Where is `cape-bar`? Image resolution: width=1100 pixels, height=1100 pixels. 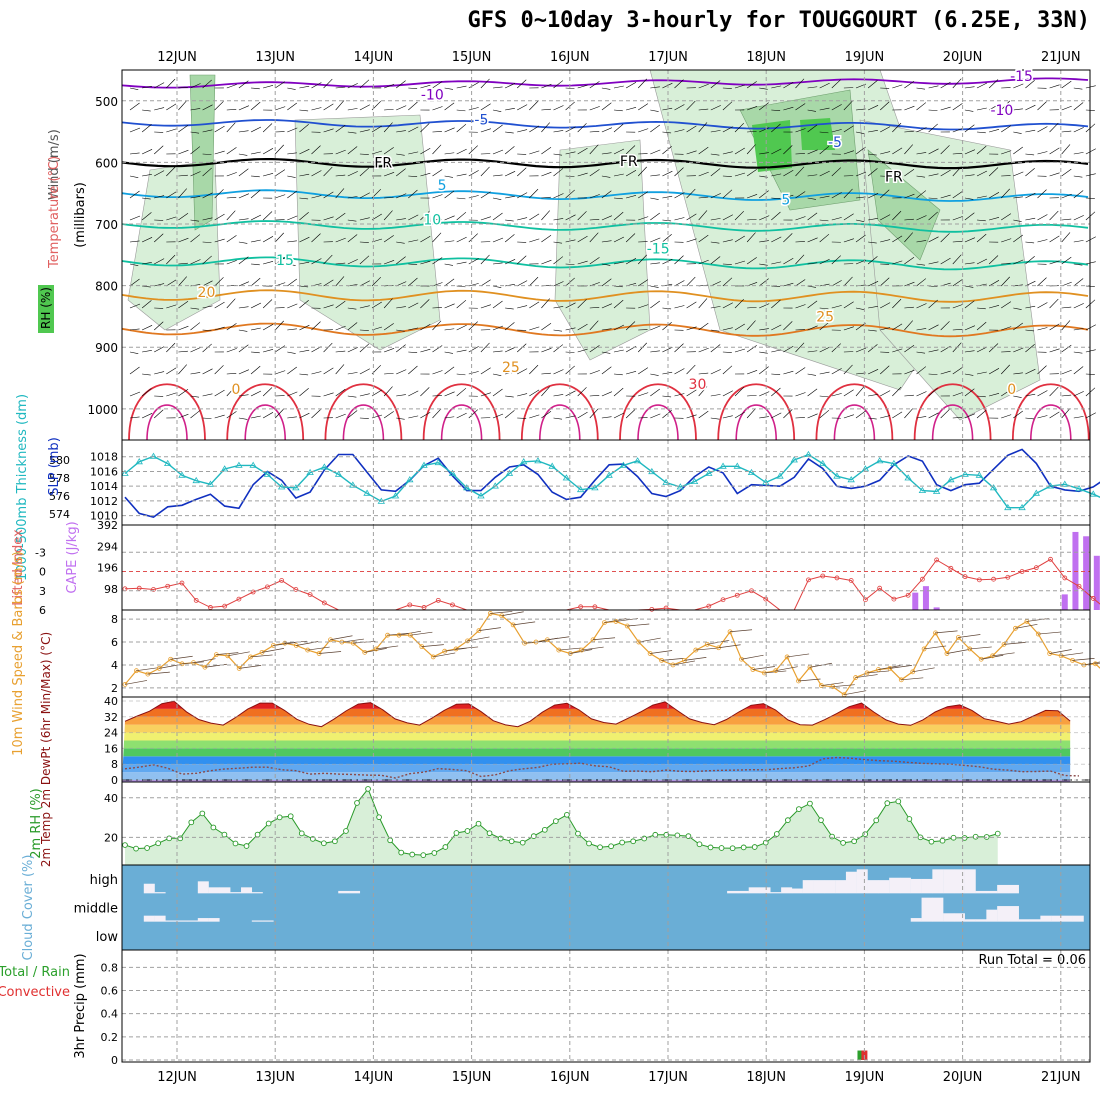
cape-bar is located at coordinates (936, 608).